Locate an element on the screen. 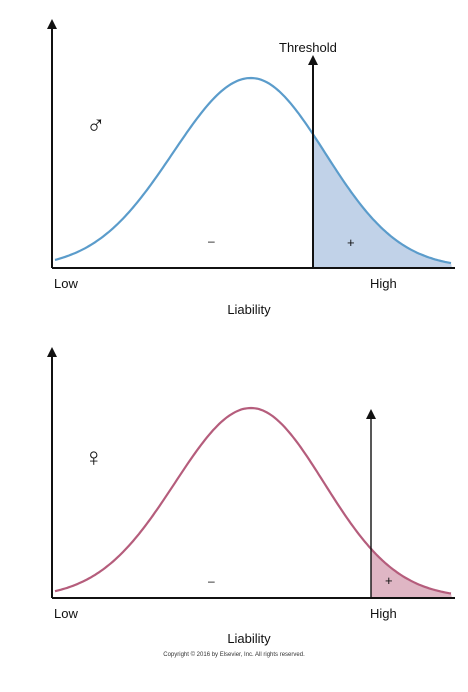  female-affected-area is located at coordinates (411, 573).